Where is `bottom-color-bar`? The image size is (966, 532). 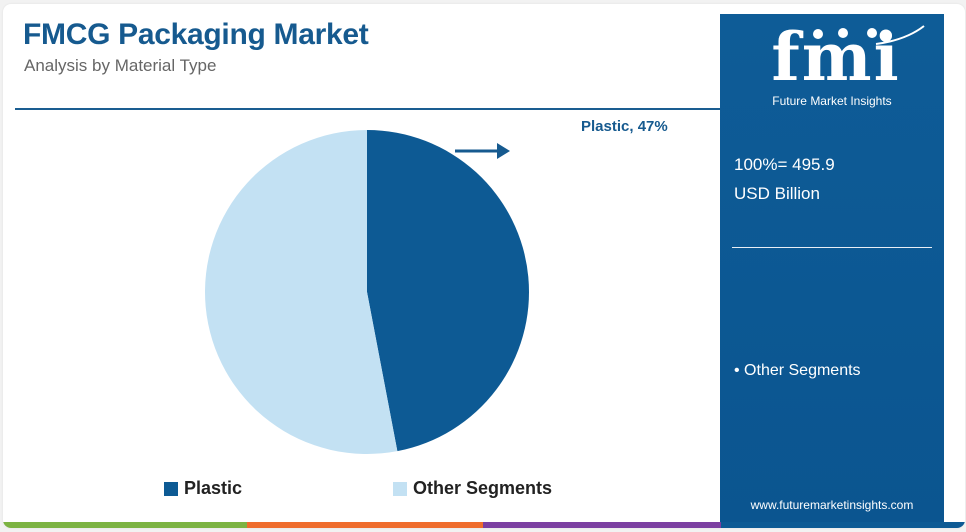 bottom-color-bar is located at coordinates (484, 525).